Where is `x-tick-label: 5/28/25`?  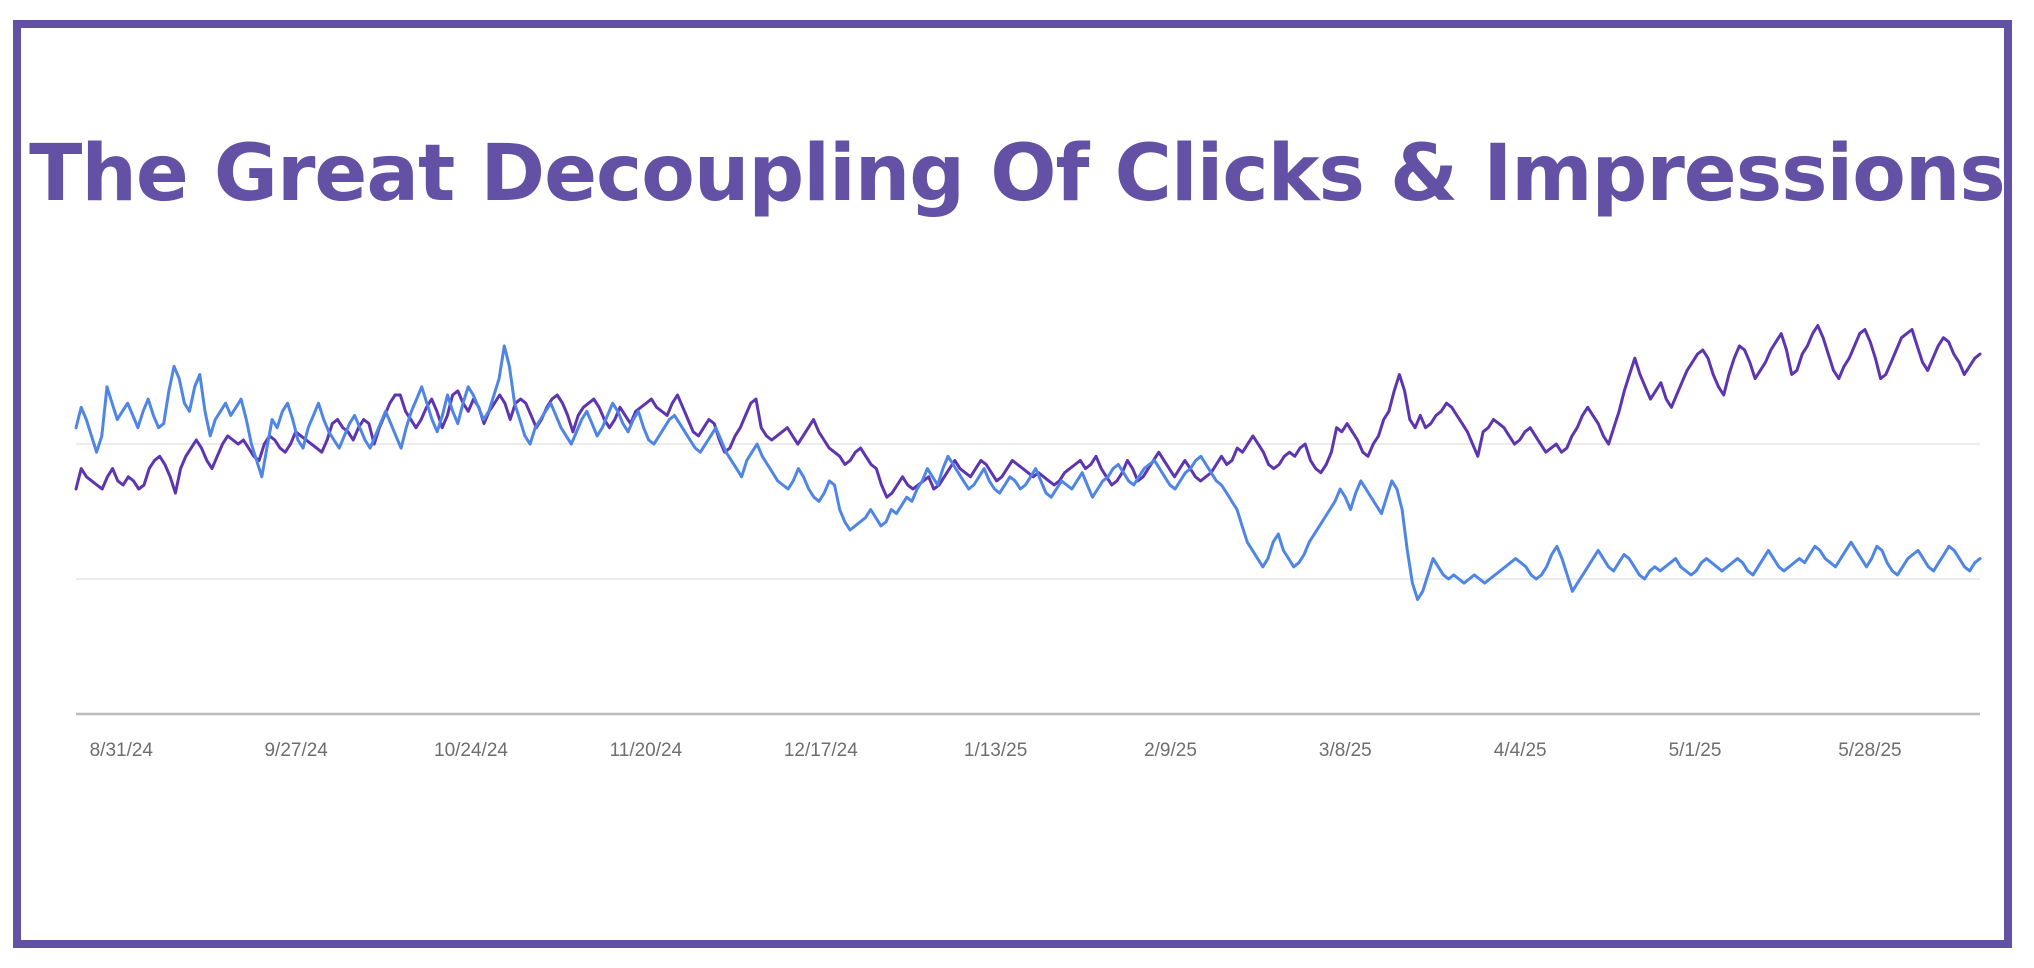 x-tick-label: 5/28/25 is located at coordinates (1869, 750).